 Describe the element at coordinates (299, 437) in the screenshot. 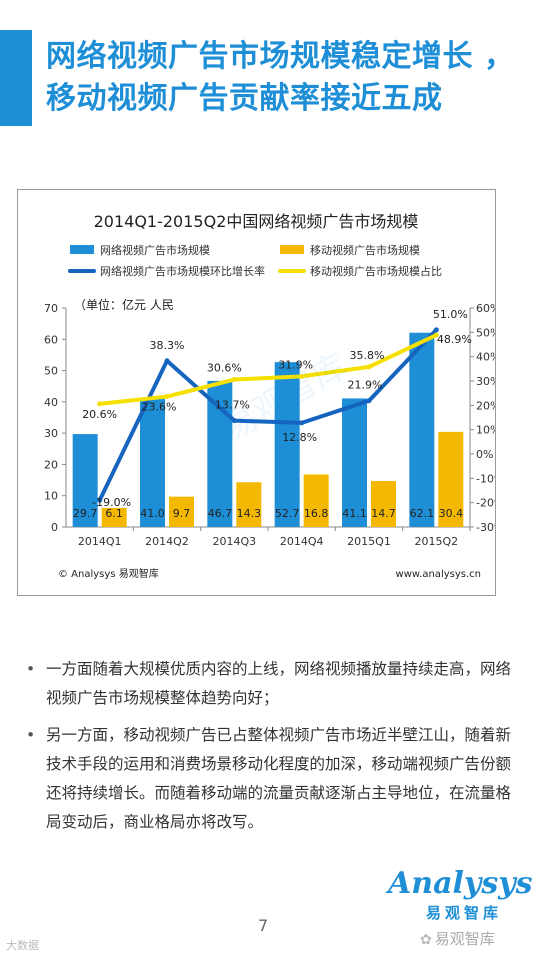

I see `growth-rate-value-label: 12.8%` at that location.